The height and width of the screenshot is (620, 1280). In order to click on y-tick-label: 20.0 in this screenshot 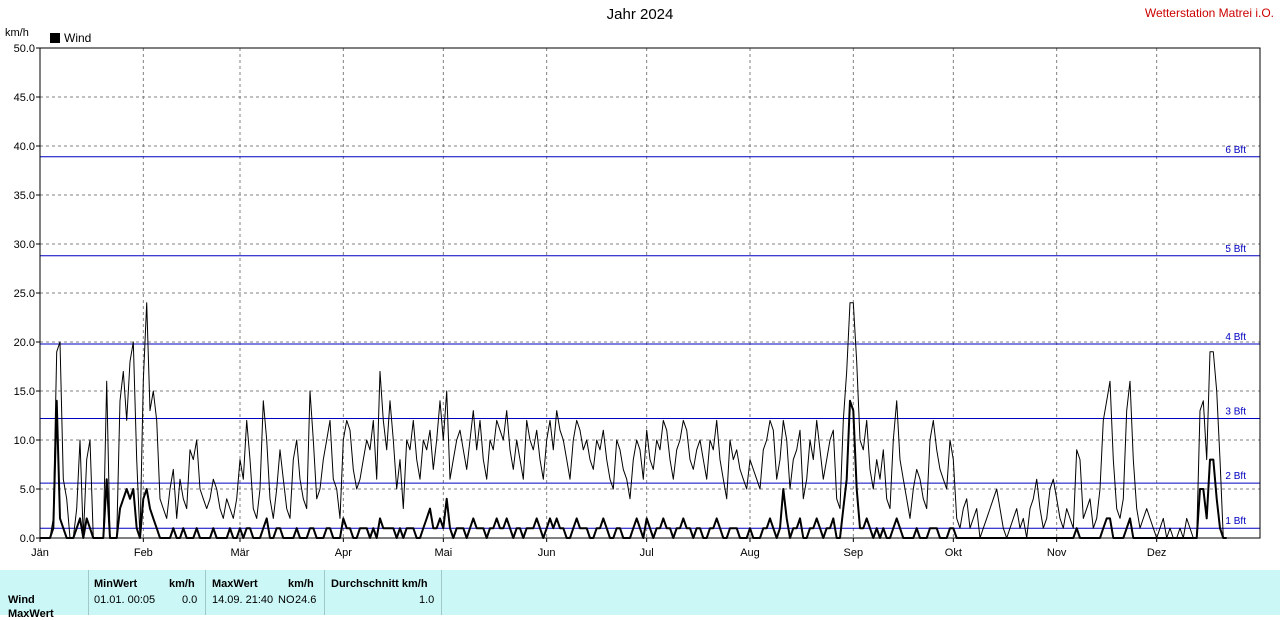, I will do `click(24, 343)`.